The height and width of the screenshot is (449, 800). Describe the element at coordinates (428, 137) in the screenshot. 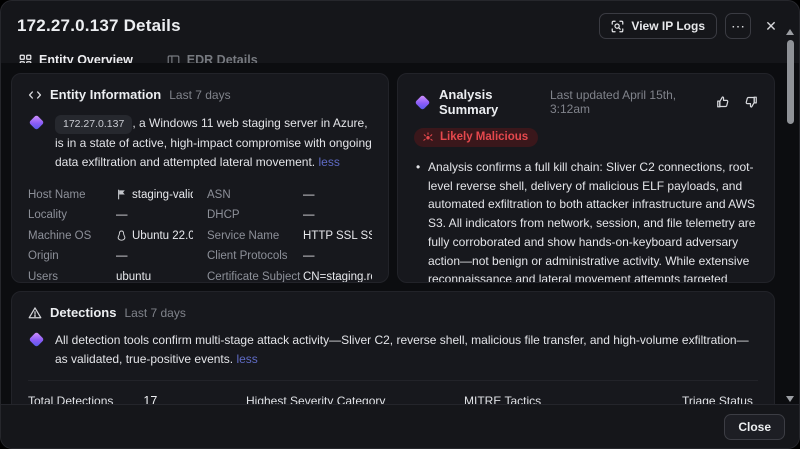

I see `malware-burst-icon` at that location.